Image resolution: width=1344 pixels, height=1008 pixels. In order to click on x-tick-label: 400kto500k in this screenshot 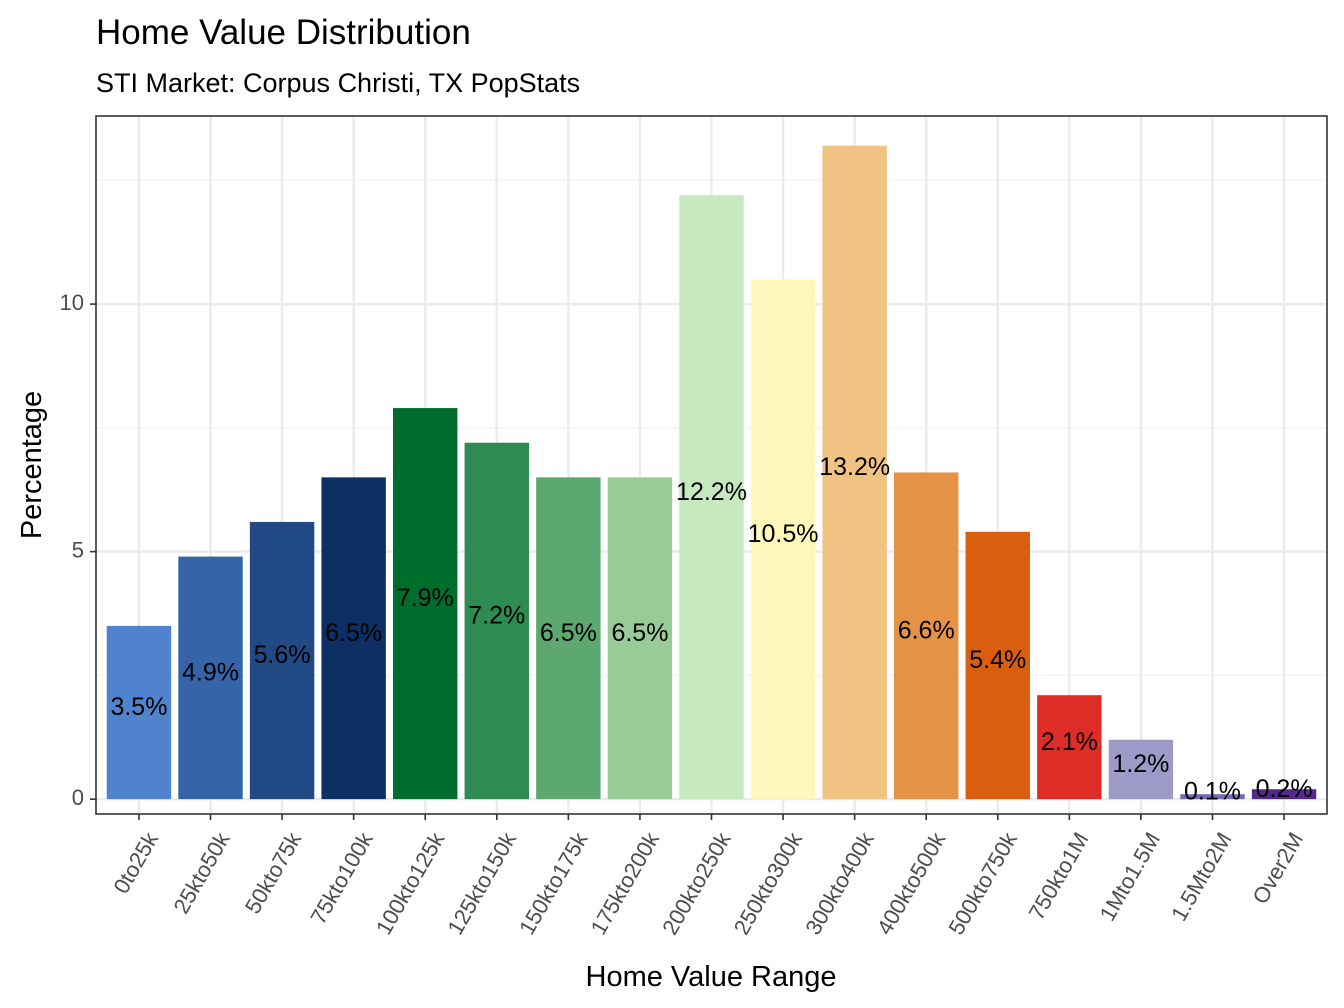, I will do `click(911, 883)`.